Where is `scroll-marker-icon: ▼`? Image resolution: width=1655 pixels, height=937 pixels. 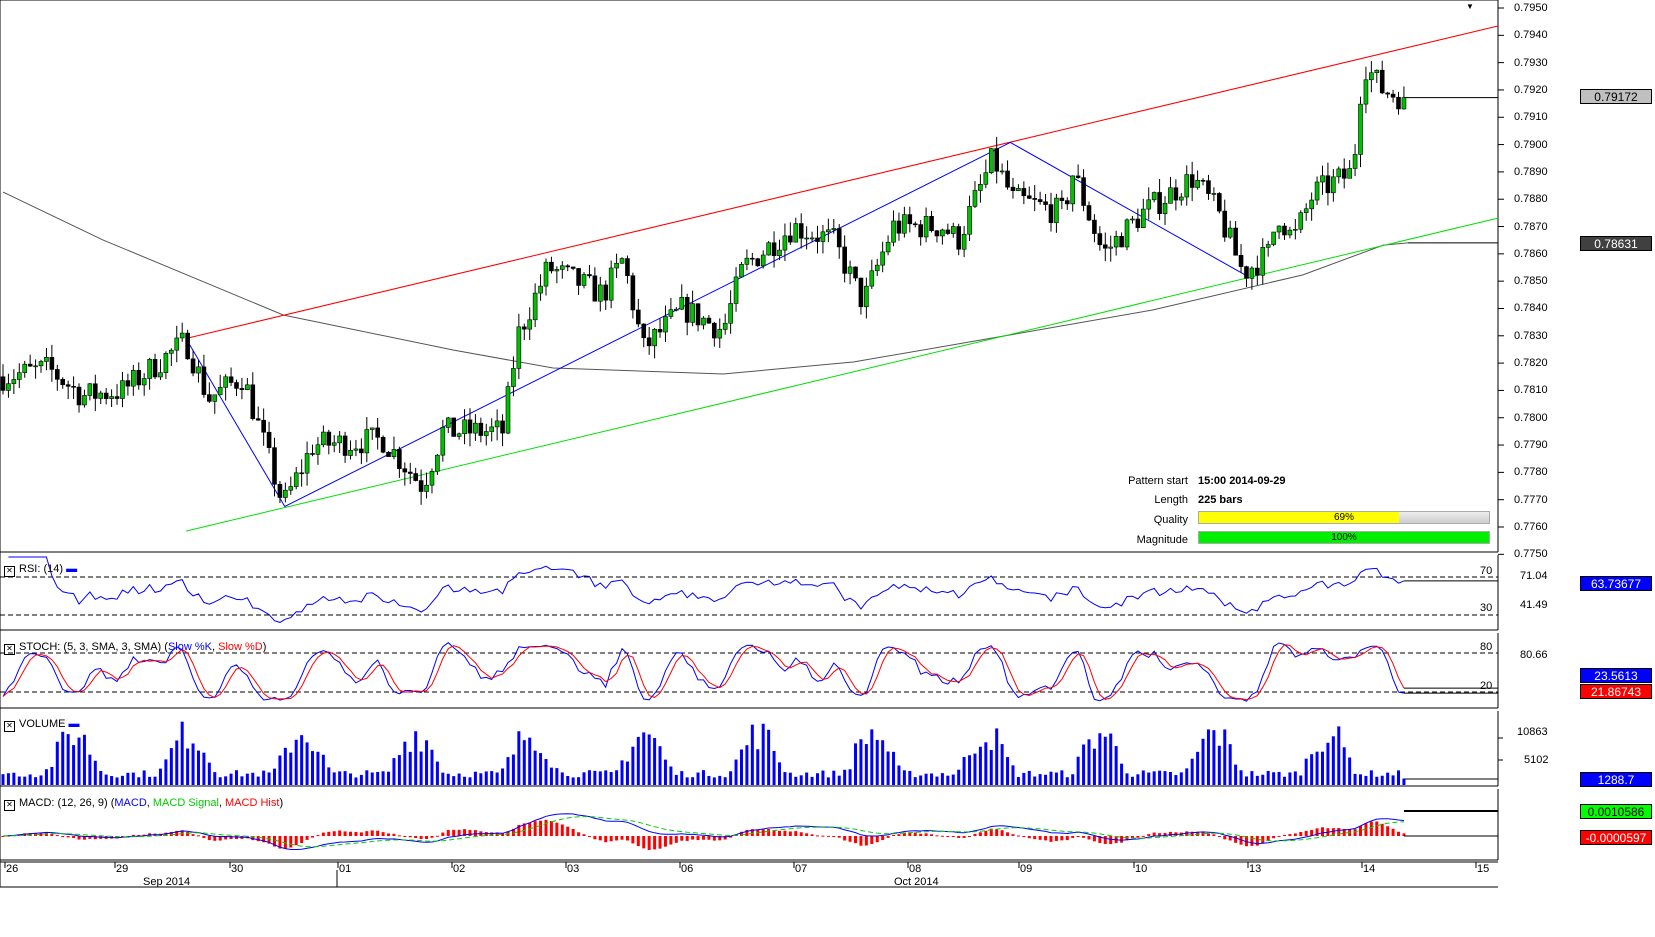
scroll-marker-icon: ▼ is located at coordinates (1470, 6).